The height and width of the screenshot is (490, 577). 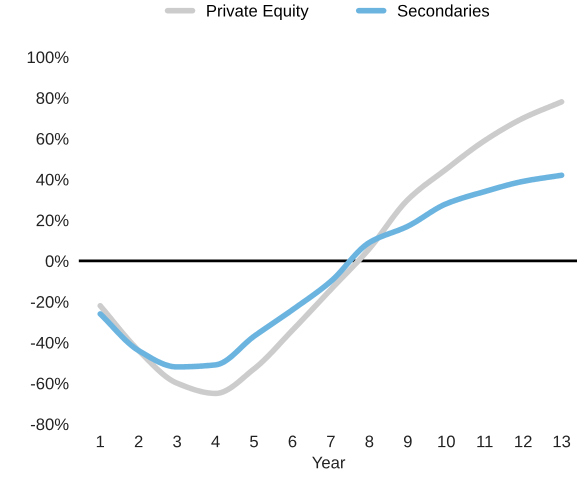 What do you see at coordinates (408, 442) in the screenshot?
I see `x-tick-label: 9` at bounding box center [408, 442].